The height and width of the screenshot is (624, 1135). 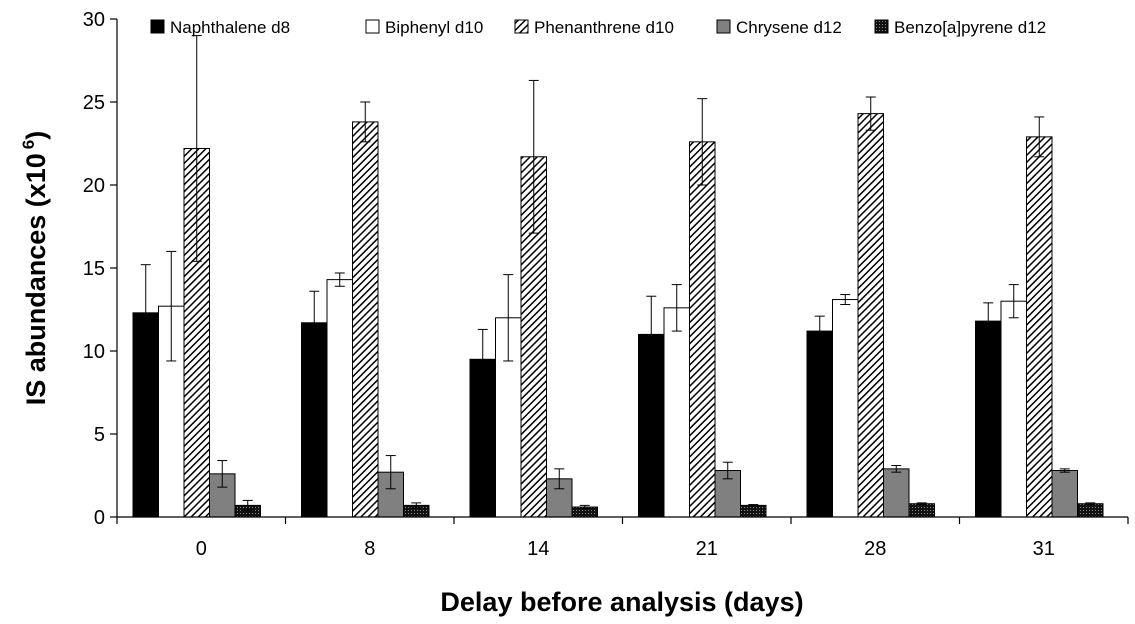 I want to click on legend-label: Benzo[a]pyrene d12, so click(x=970, y=27).